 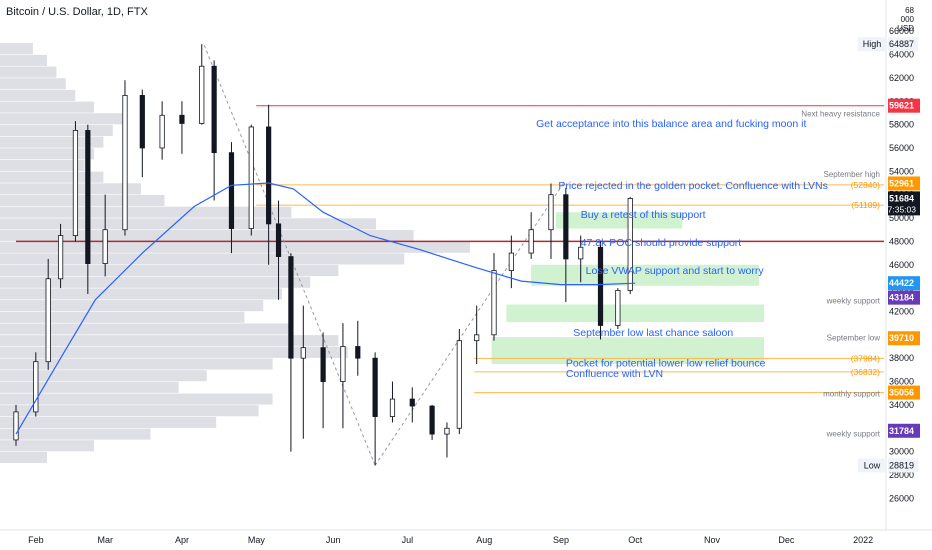 I want to click on x-tick-label: 2022, so click(x=863, y=540).